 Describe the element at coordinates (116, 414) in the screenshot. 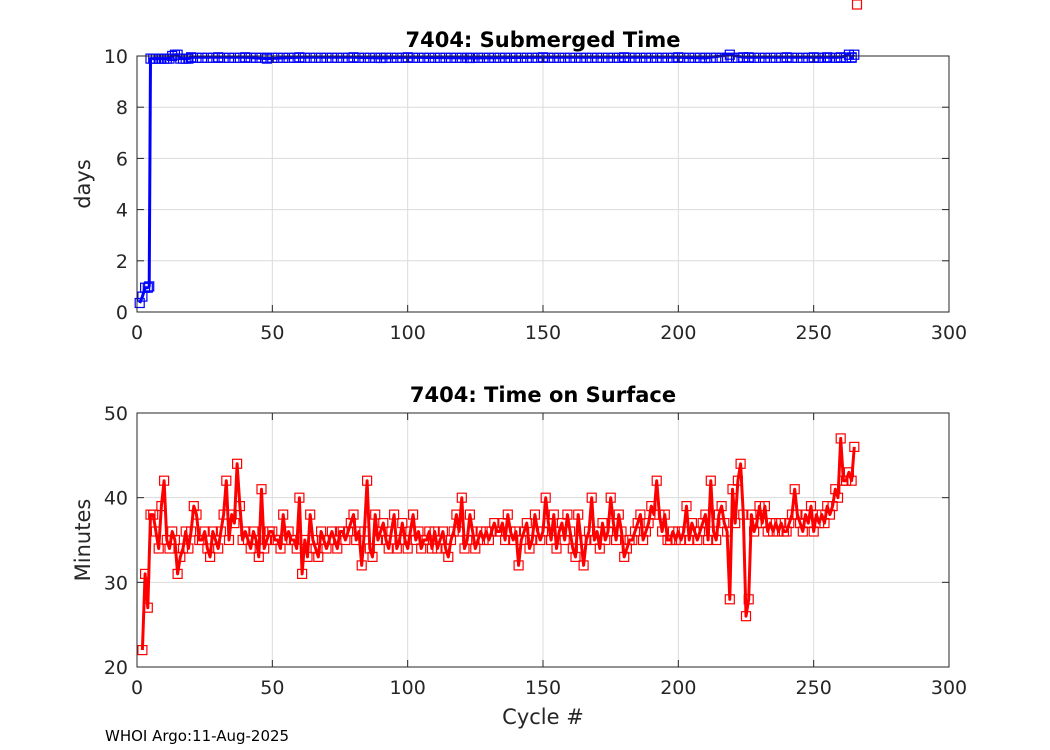

I see `surface-ytick-label: 50` at that location.